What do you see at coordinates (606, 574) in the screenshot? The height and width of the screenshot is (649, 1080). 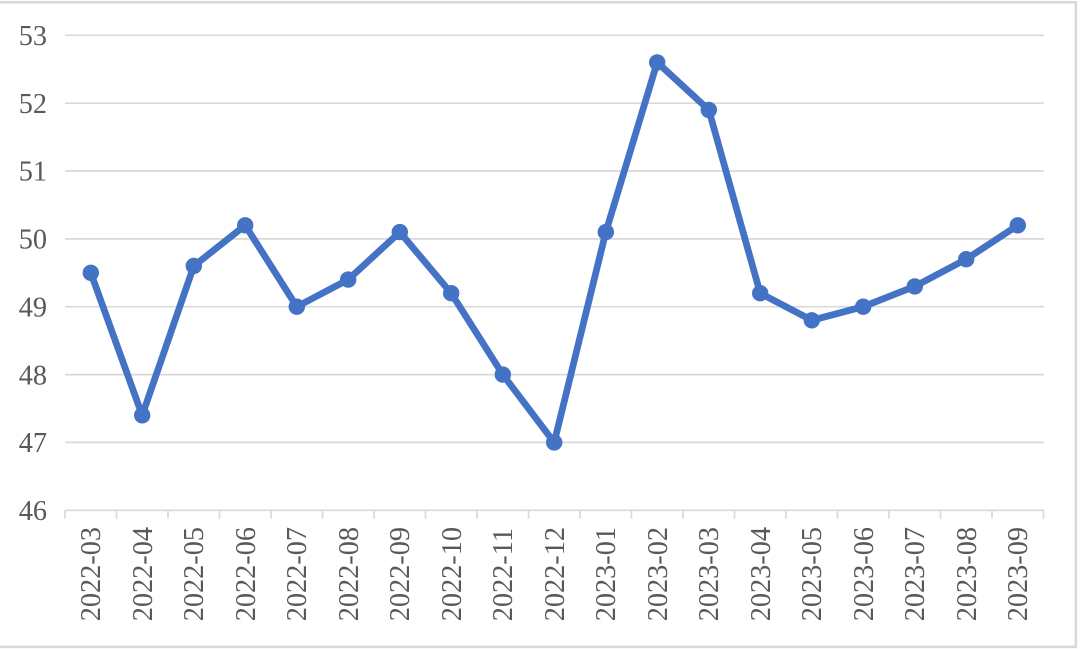 I see `svg-text: 2023-01` at bounding box center [606, 574].